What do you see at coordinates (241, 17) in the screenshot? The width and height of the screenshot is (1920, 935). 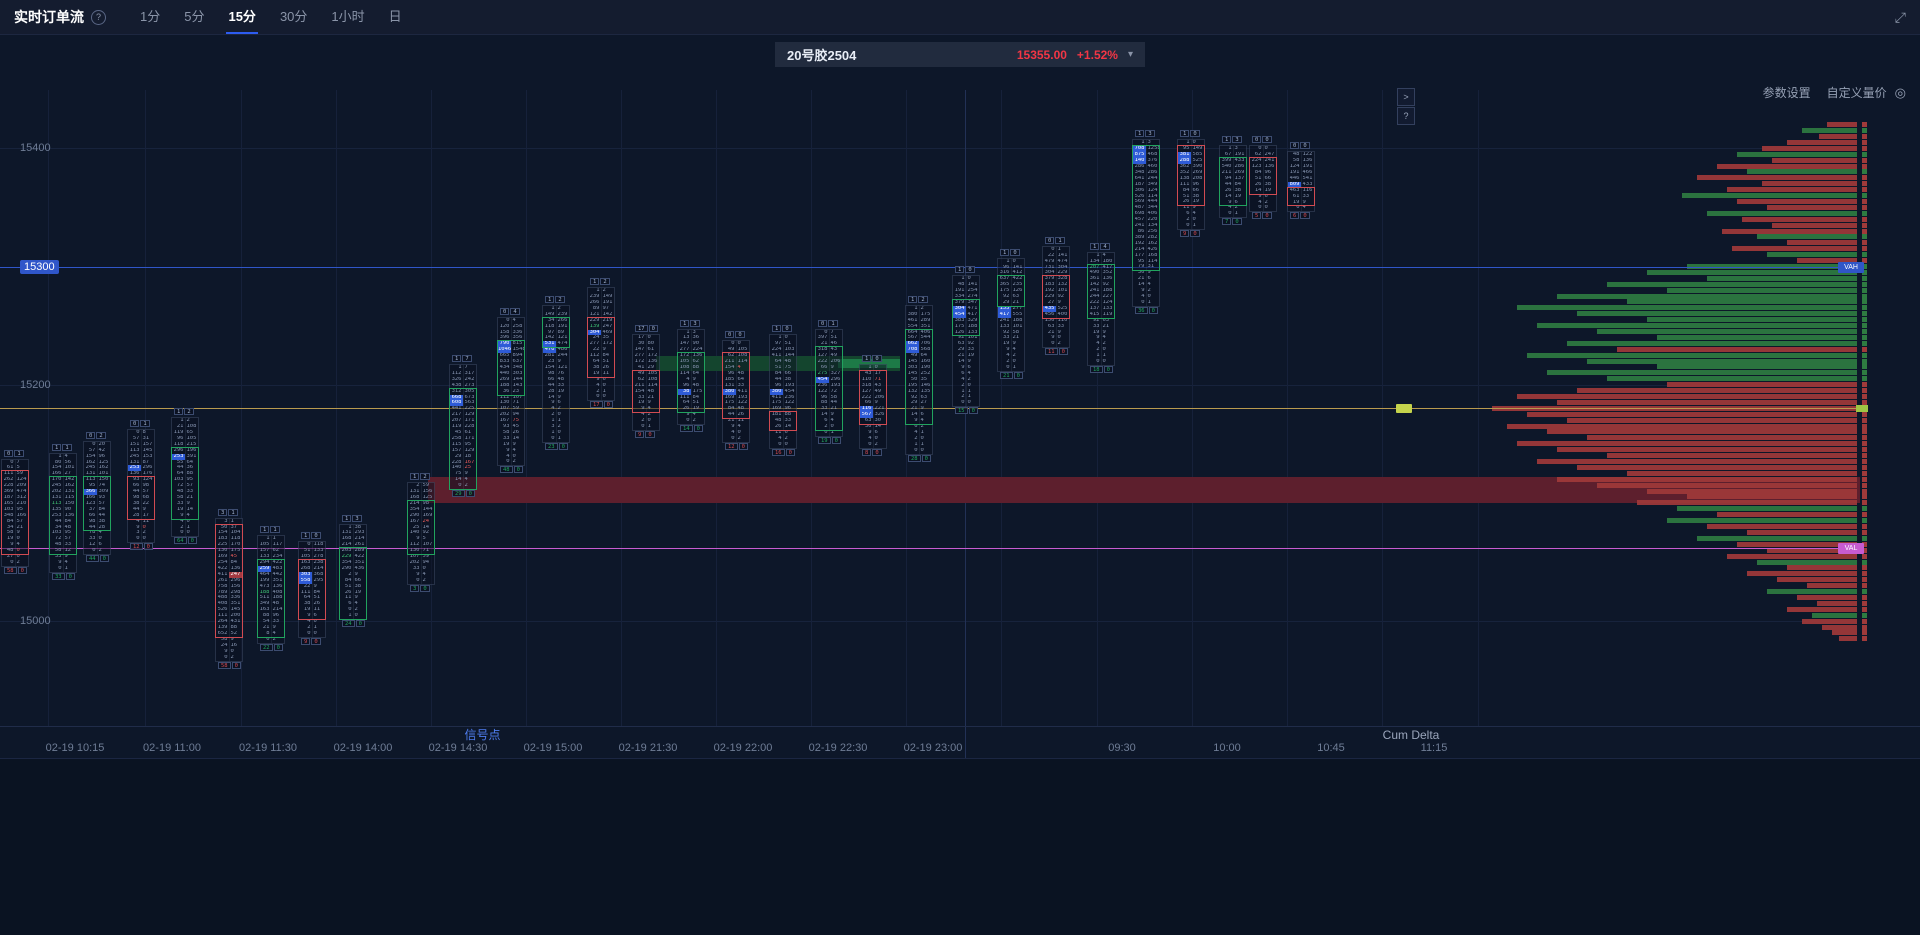 I see `tab-15min: 15分` at bounding box center [241, 17].